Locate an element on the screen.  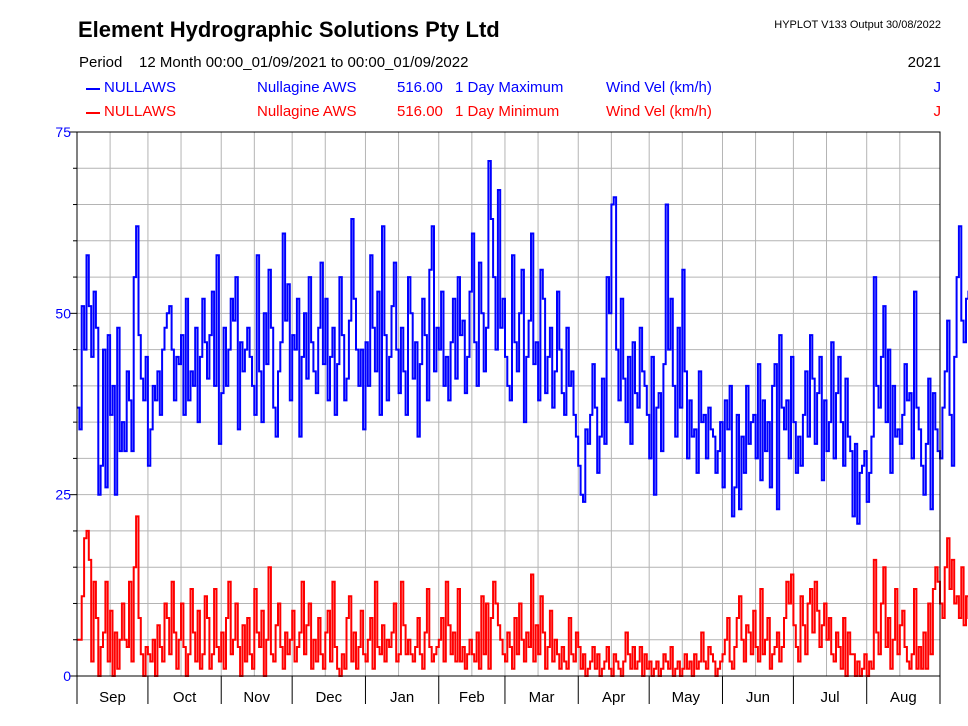
month-label: May is located at coordinates (686, 697).